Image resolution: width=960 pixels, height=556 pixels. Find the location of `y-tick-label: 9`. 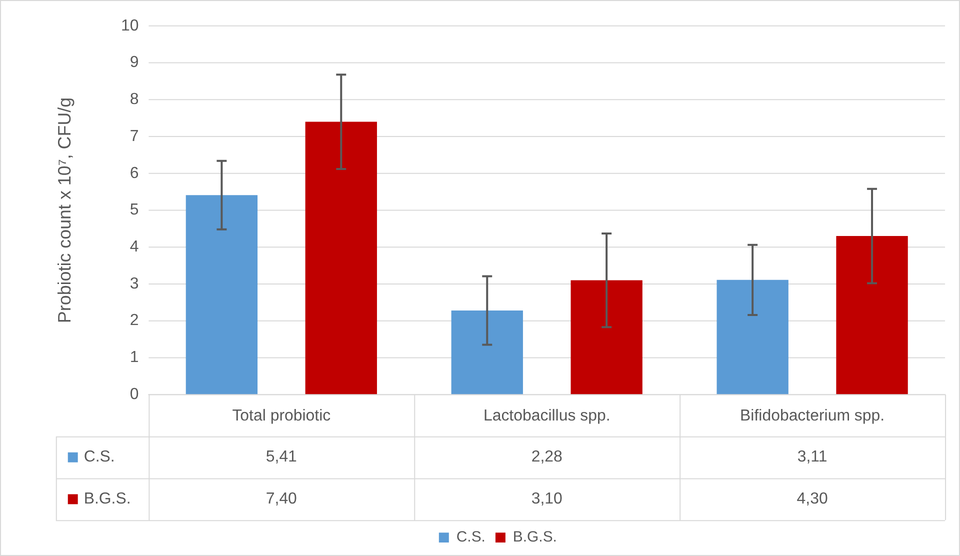

y-tick-label: 9 is located at coordinates (134, 63).